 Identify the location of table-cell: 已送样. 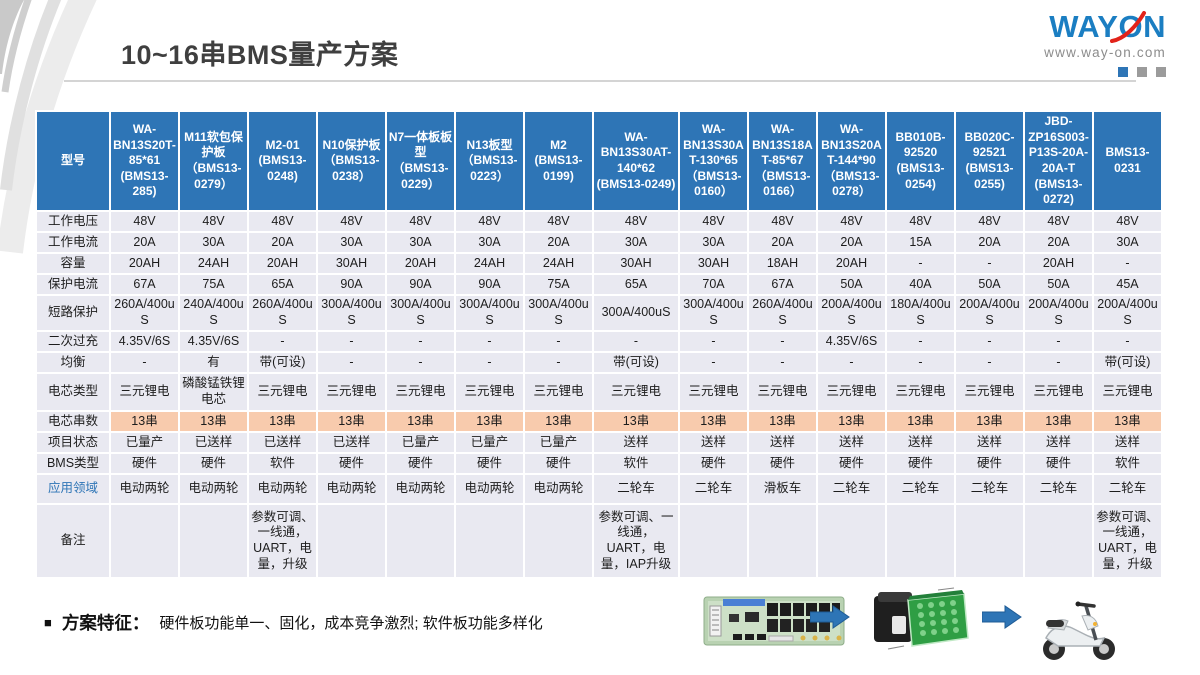
(282, 442).